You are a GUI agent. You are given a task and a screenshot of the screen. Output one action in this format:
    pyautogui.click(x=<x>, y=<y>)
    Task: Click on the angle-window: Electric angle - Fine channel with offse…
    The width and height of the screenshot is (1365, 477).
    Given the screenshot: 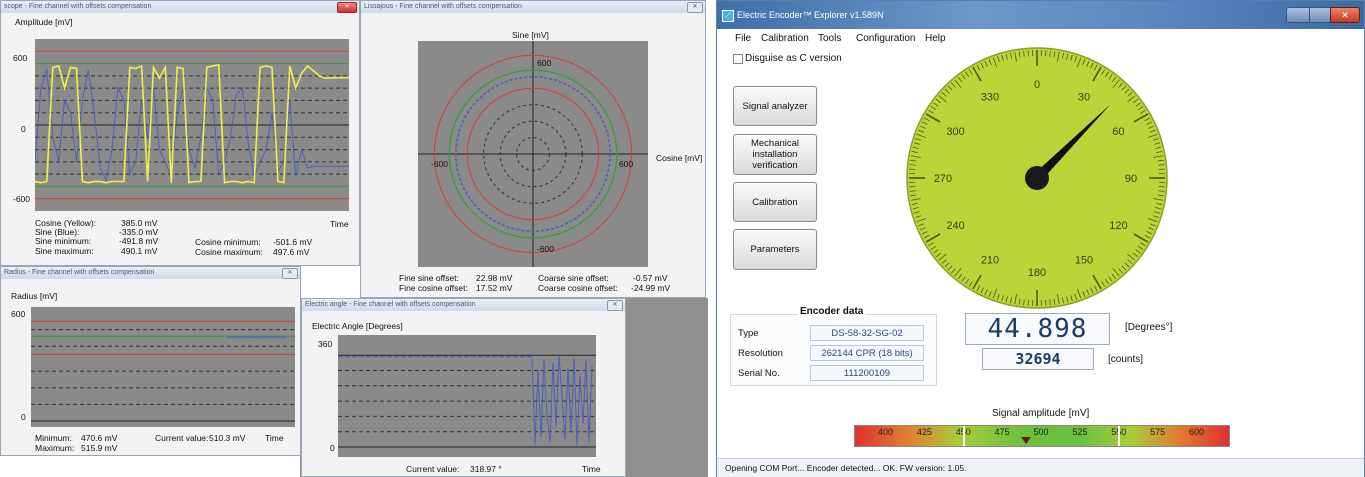 What is the action you would take?
    pyautogui.click(x=463, y=387)
    